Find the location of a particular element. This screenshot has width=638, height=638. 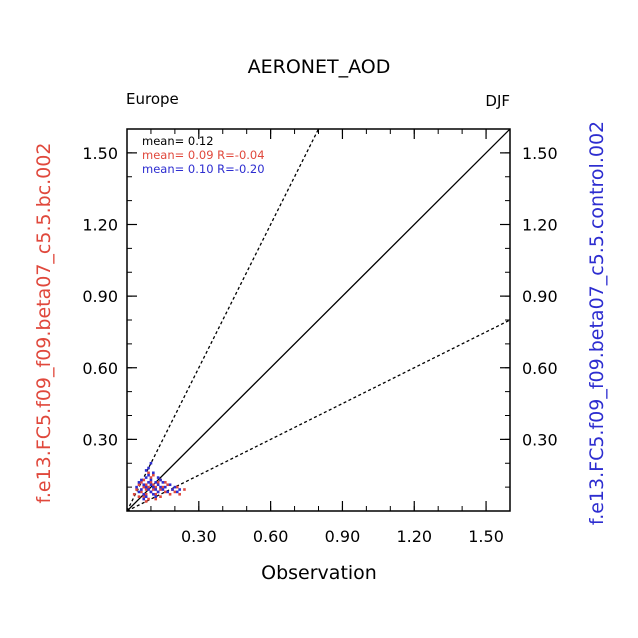

y-tick-label-right: 1.20 is located at coordinates (540, 225).